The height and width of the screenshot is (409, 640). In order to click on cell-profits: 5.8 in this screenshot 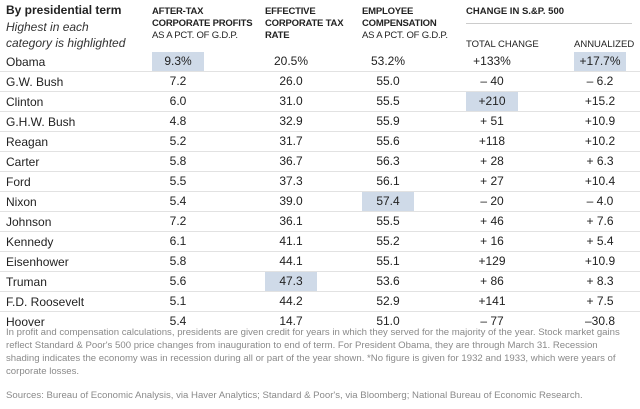, I will do `click(208, 161)`.